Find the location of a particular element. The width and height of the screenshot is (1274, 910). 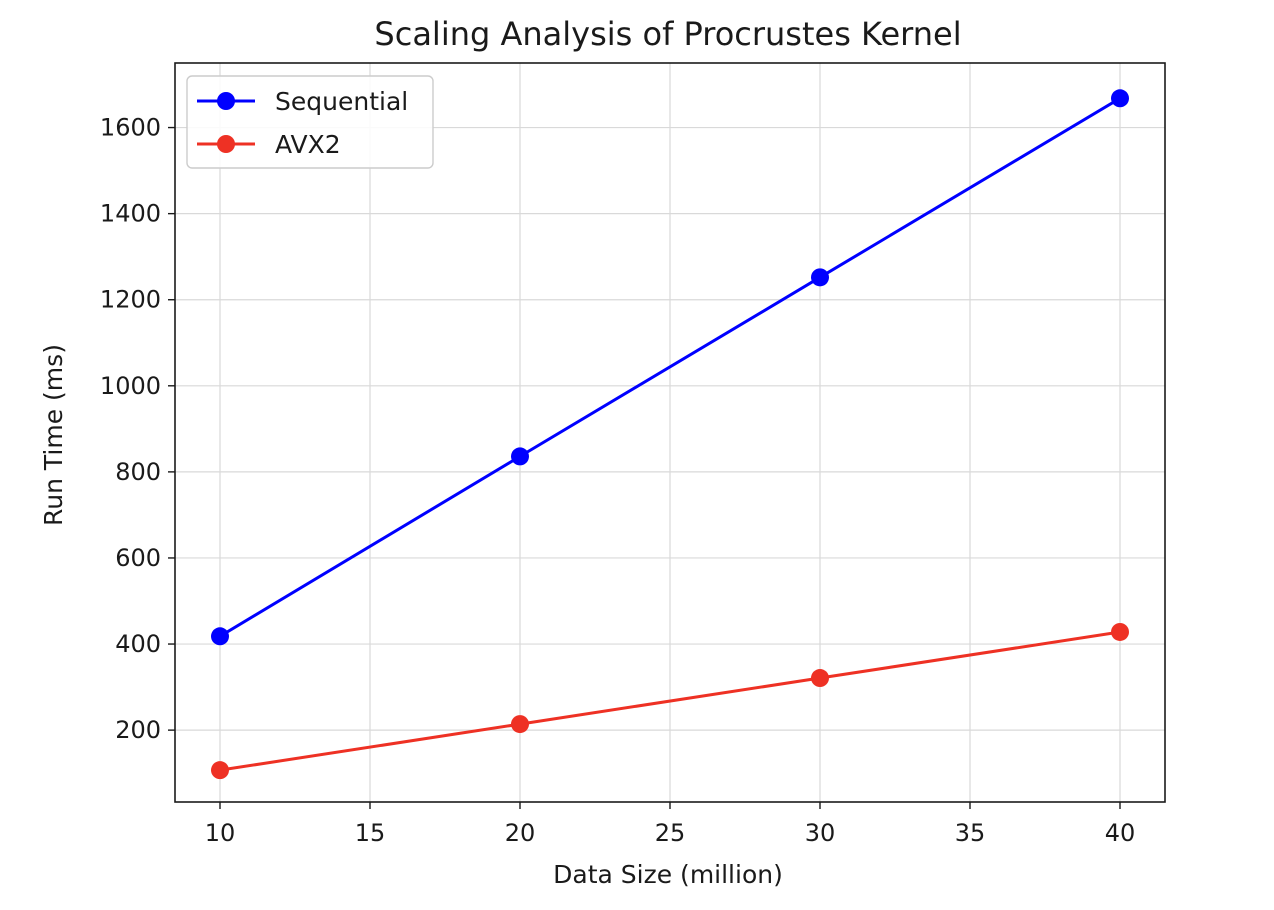

x-tick-label: 10 is located at coordinates (220, 833).